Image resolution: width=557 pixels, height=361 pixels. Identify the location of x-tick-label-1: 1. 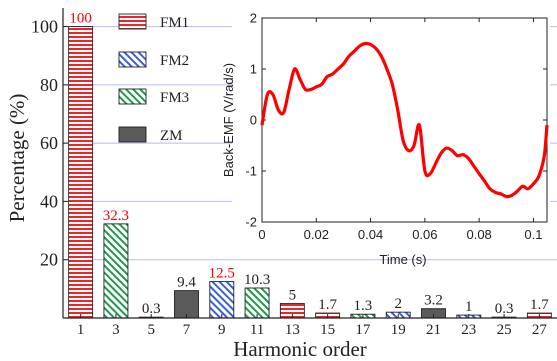
(81, 330).